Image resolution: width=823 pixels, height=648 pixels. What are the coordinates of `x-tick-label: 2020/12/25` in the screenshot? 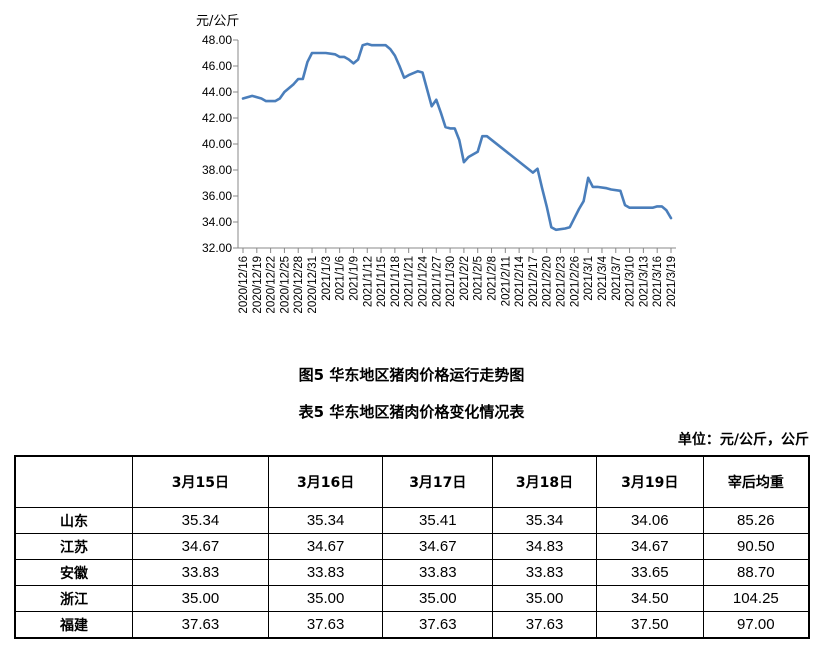 It's located at (285, 285).